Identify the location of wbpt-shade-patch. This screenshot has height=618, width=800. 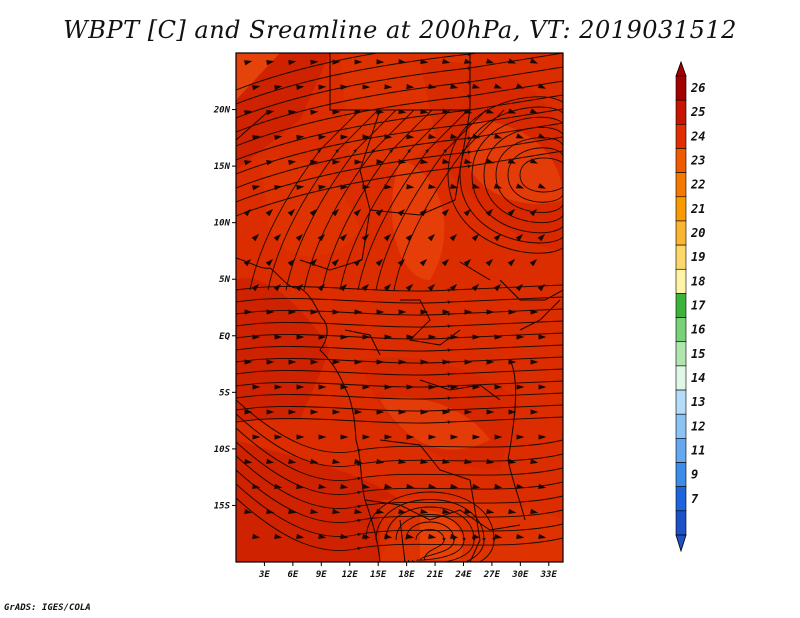
(441, 535).